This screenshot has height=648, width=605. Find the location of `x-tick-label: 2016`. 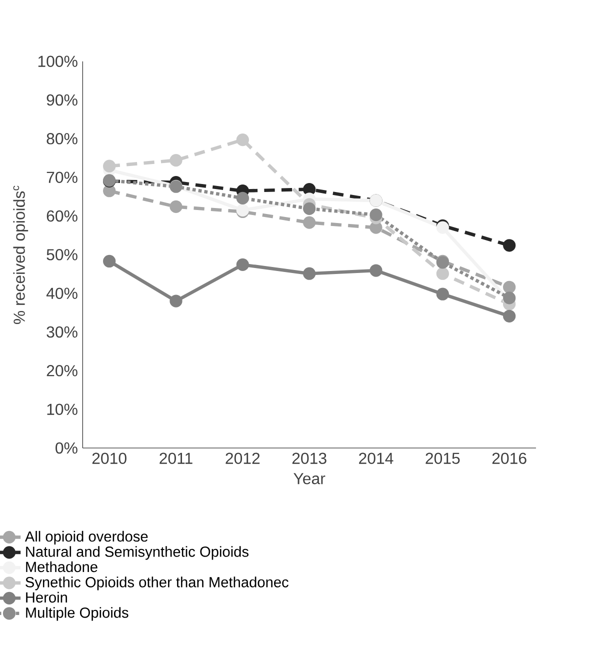

x-tick-label: 2016 is located at coordinates (509, 458).